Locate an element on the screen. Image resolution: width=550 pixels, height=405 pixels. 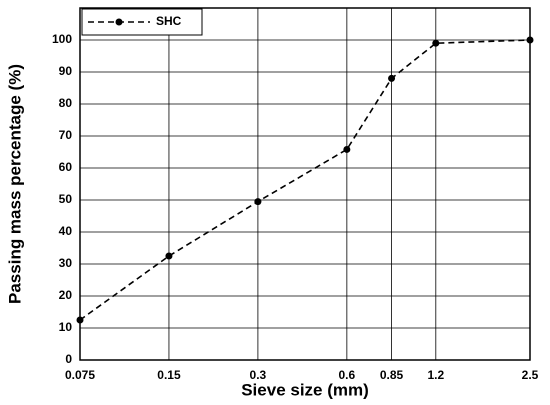
y-tick-label: 30 is located at coordinates (66, 263).